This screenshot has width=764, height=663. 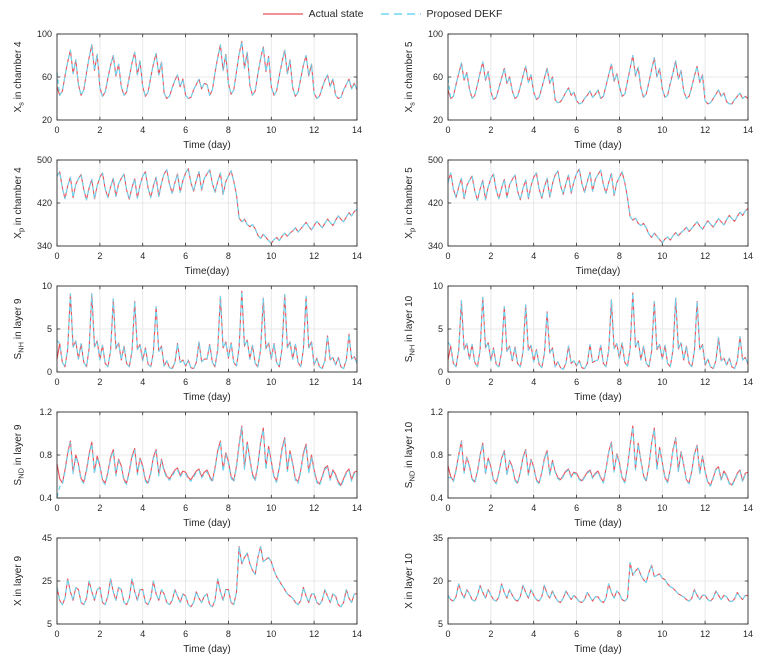 I want to click on y-axis-label: SND in layer 10, so click(x=410, y=454).